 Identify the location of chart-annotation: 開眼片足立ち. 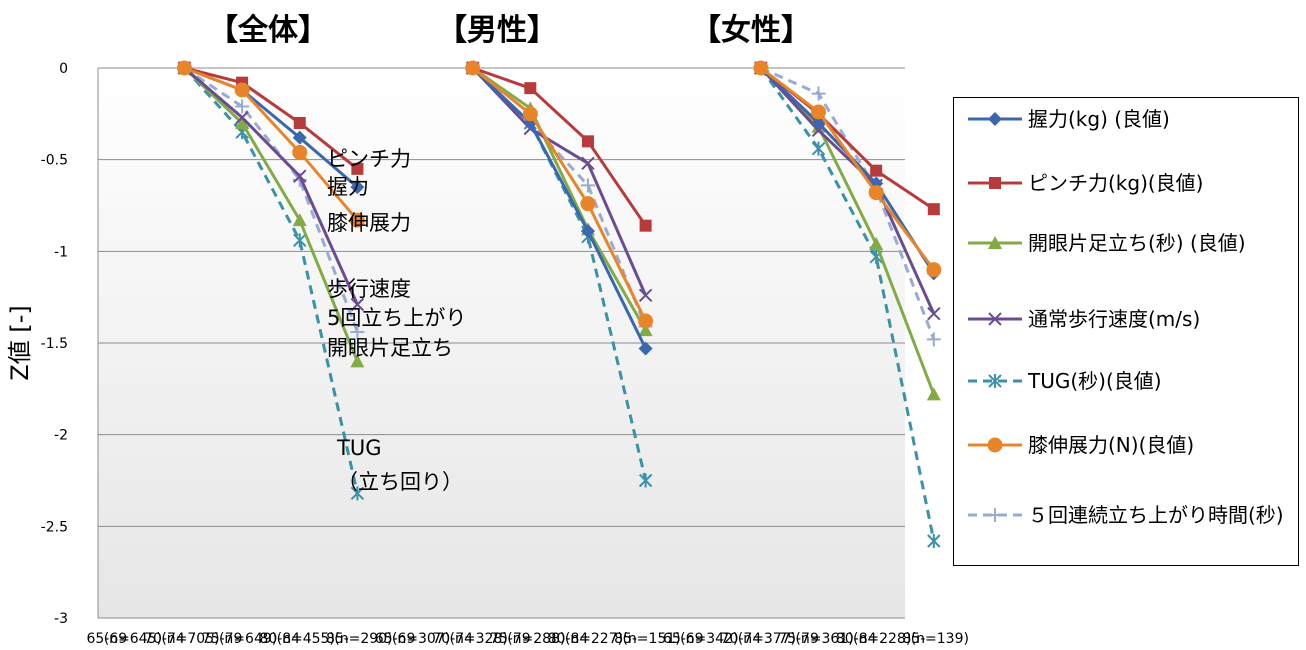
(390, 348).